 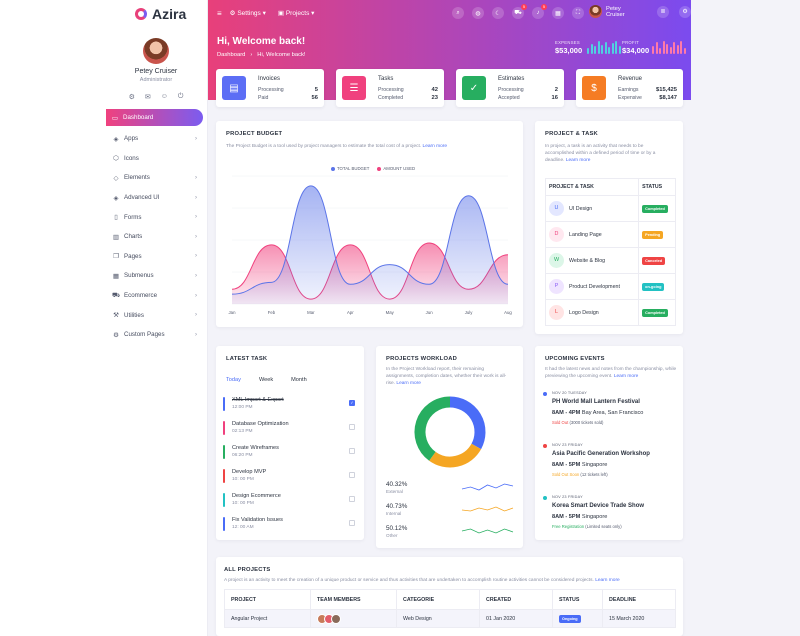 I want to click on profit-sparkbars, so click(x=669, y=47).